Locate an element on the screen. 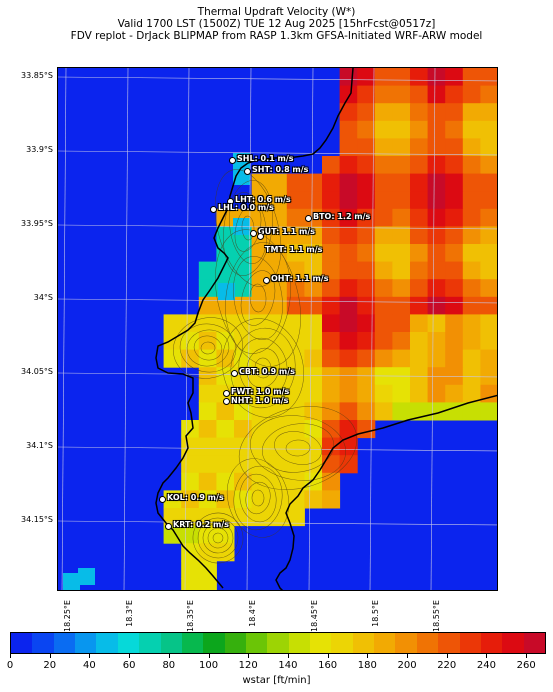 This screenshot has height=692, width=553. graticule-line is located at coordinates (277, 153).